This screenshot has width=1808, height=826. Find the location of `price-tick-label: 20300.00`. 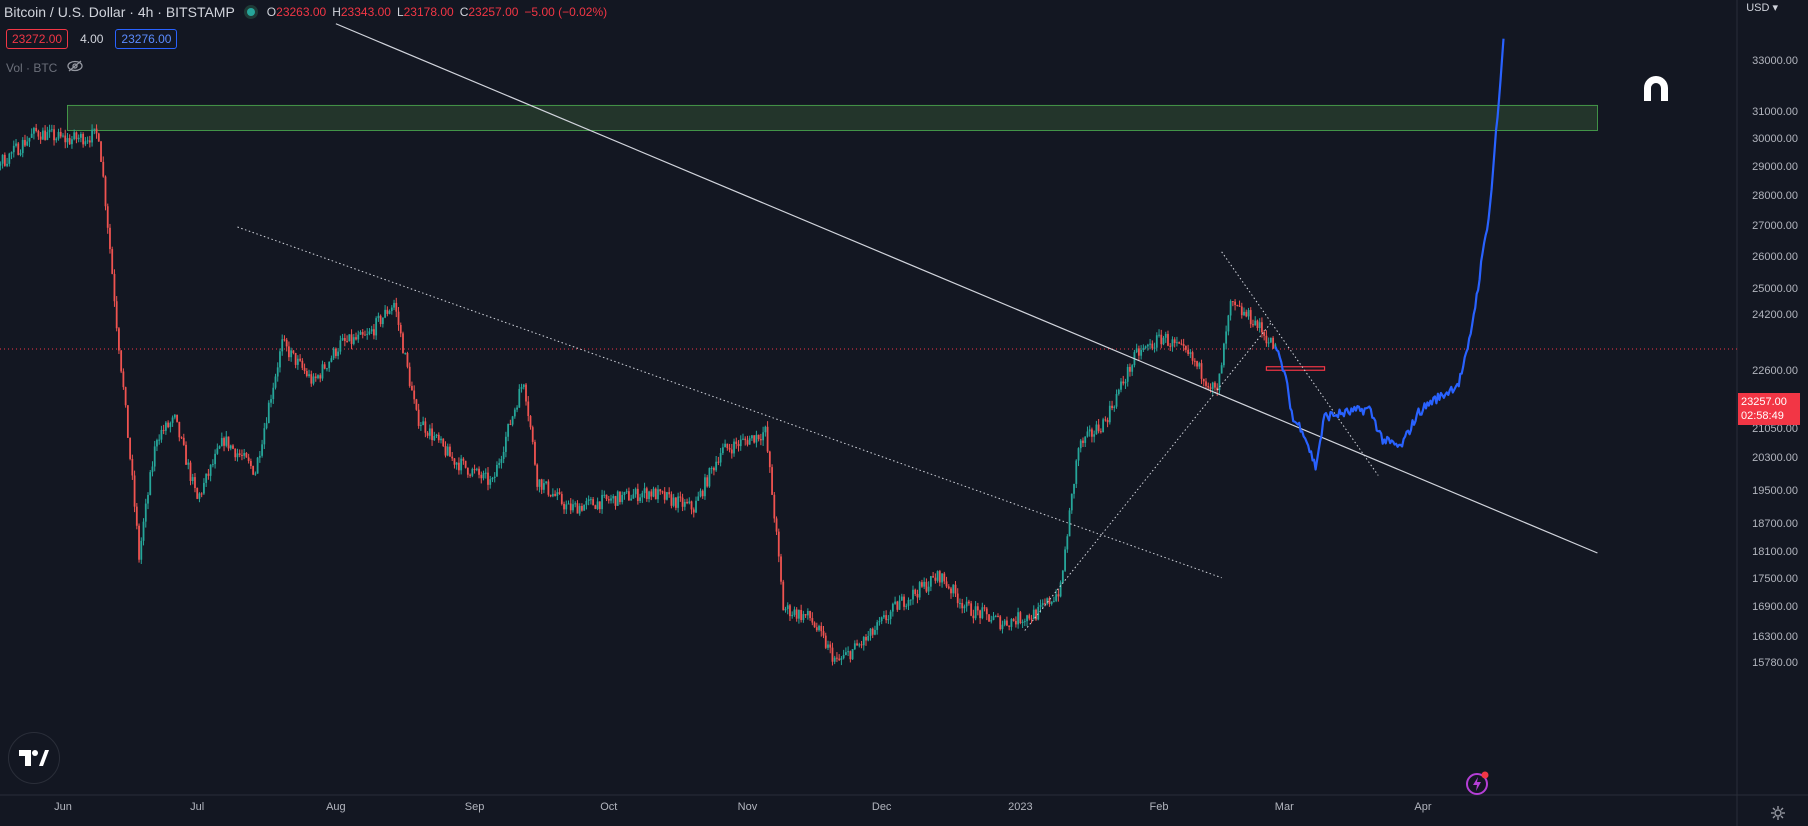

price-tick-label: 20300.00 is located at coordinates (1775, 458).